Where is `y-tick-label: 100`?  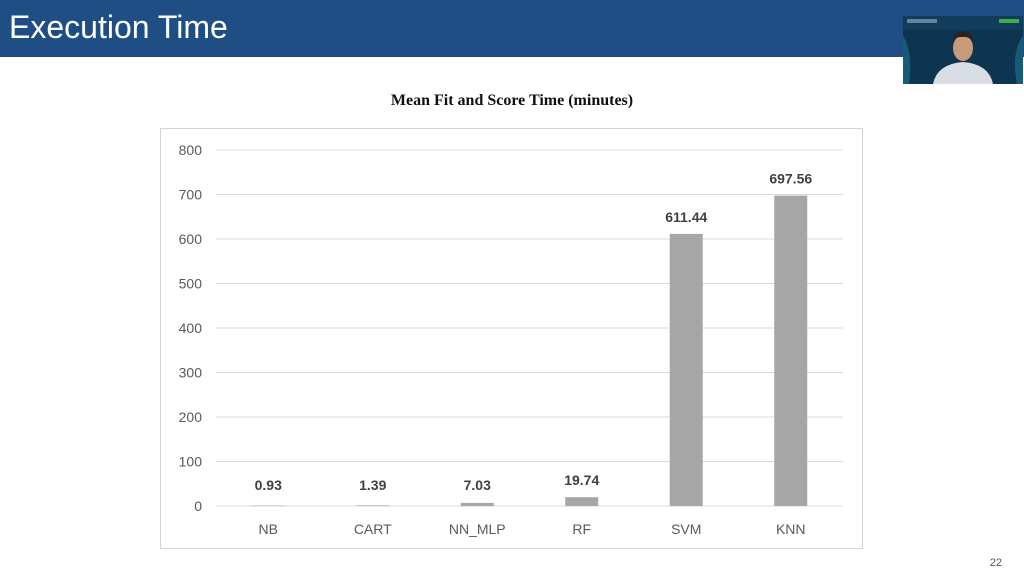 y-tick-label: 100 is located at coordinates (191, 462).